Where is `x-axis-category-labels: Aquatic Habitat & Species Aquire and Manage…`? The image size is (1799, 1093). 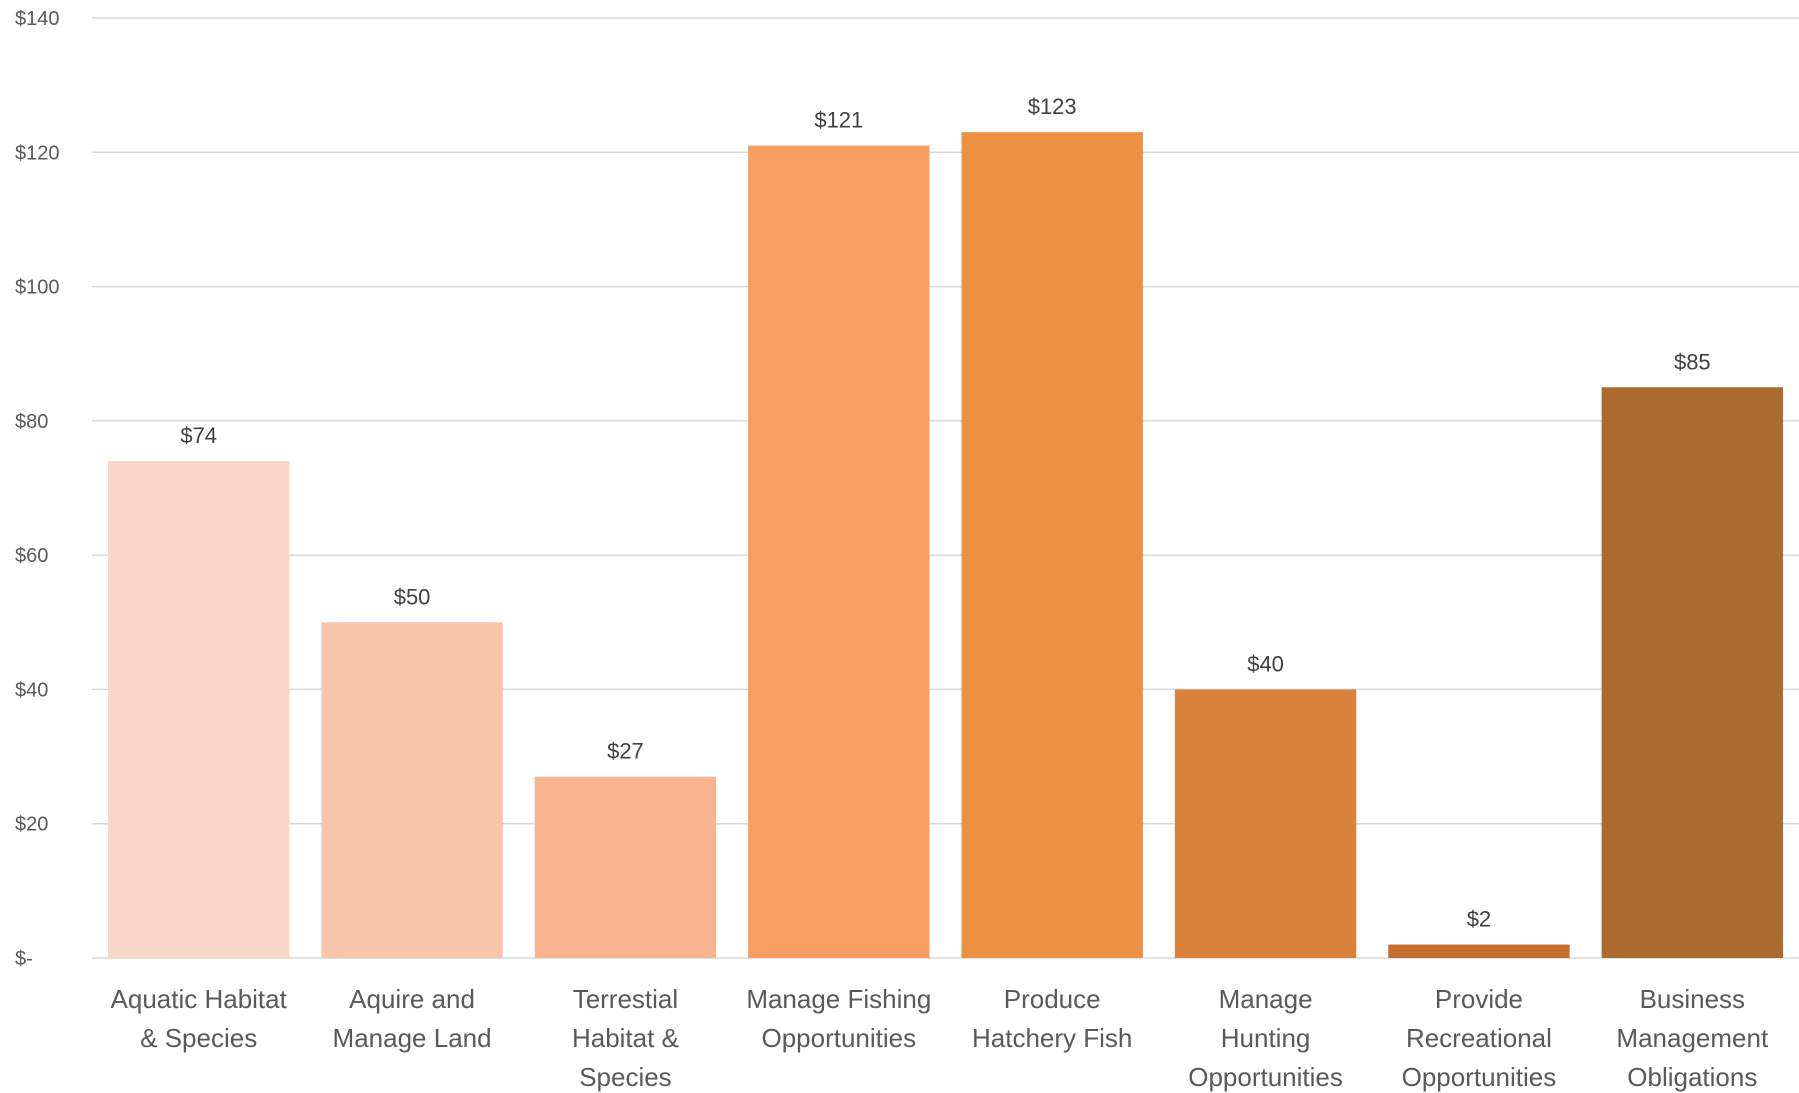 x-axis-category-labels: Aquatic Habitat & Species Aquire and Manage… is located at coordinates (940, 1038).